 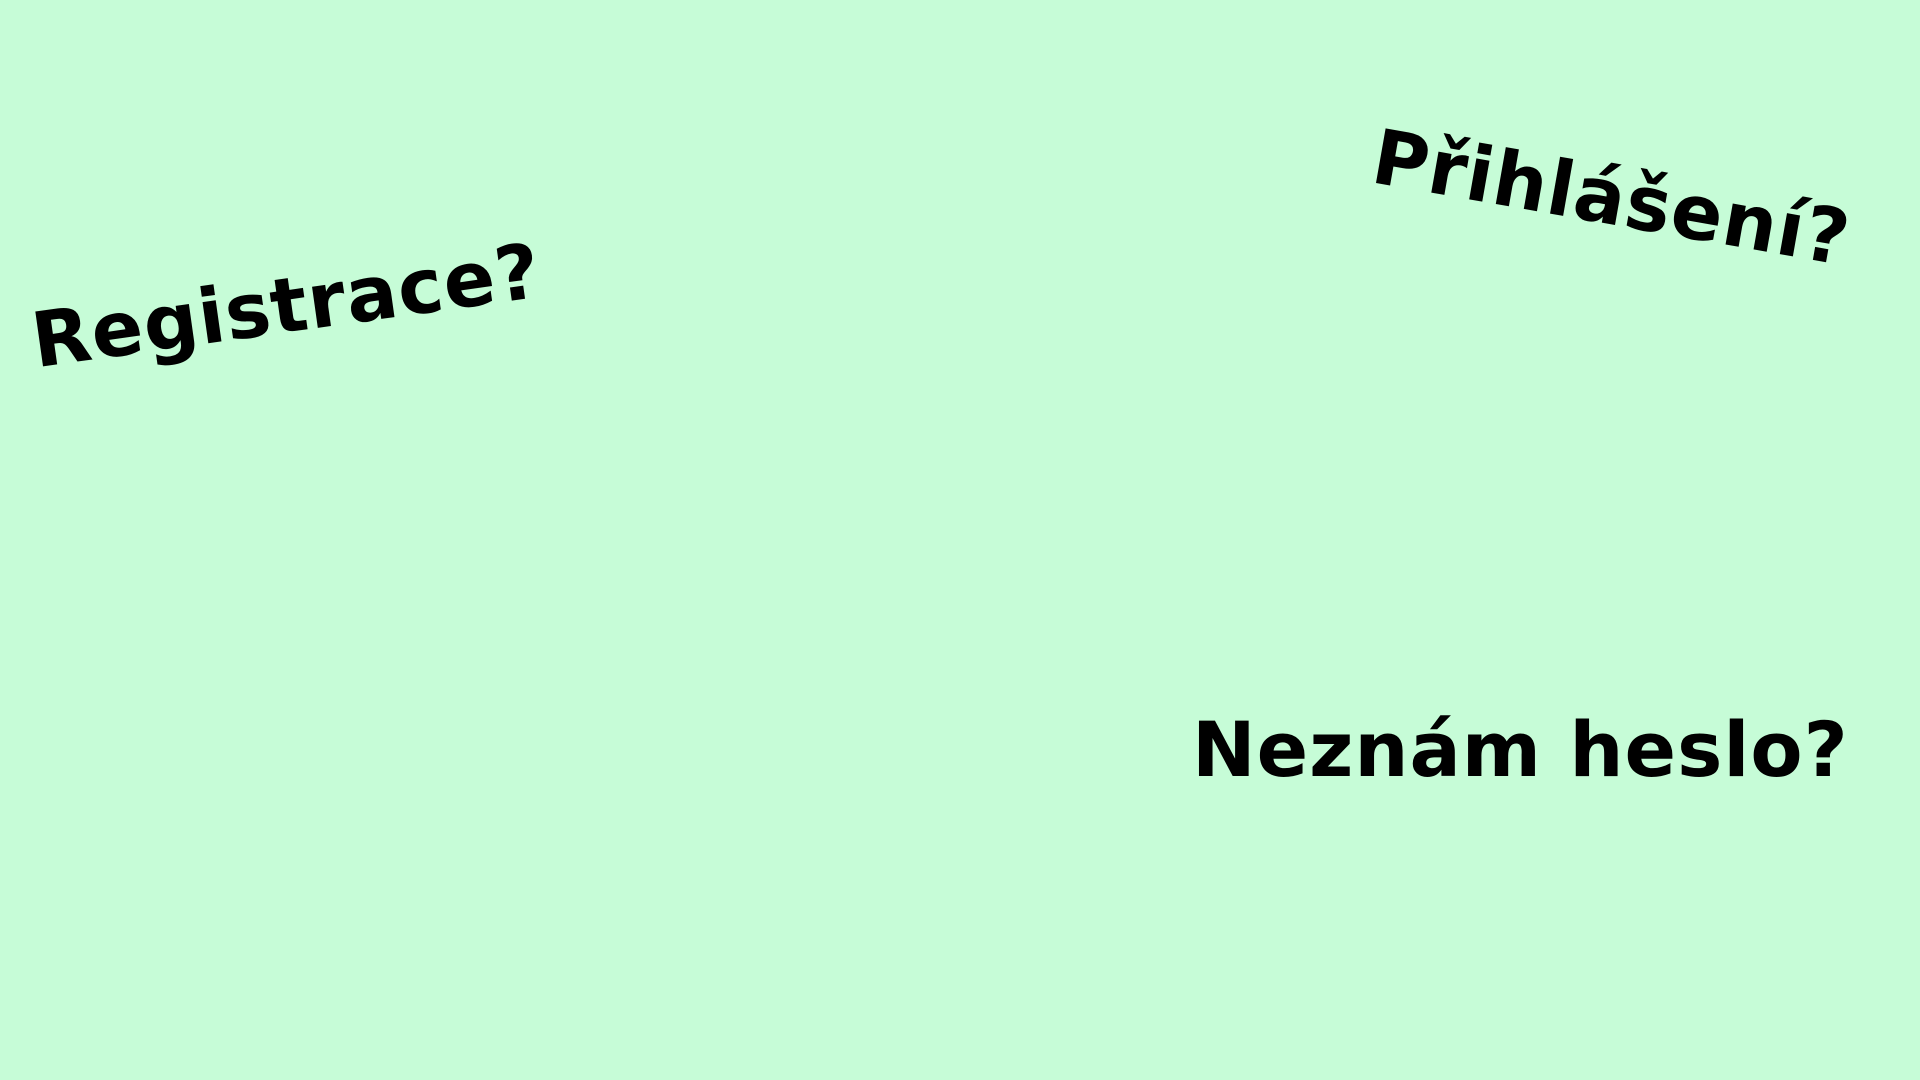 I want to click on login-link: Přihlášení?, so click(x=1611, y=197).